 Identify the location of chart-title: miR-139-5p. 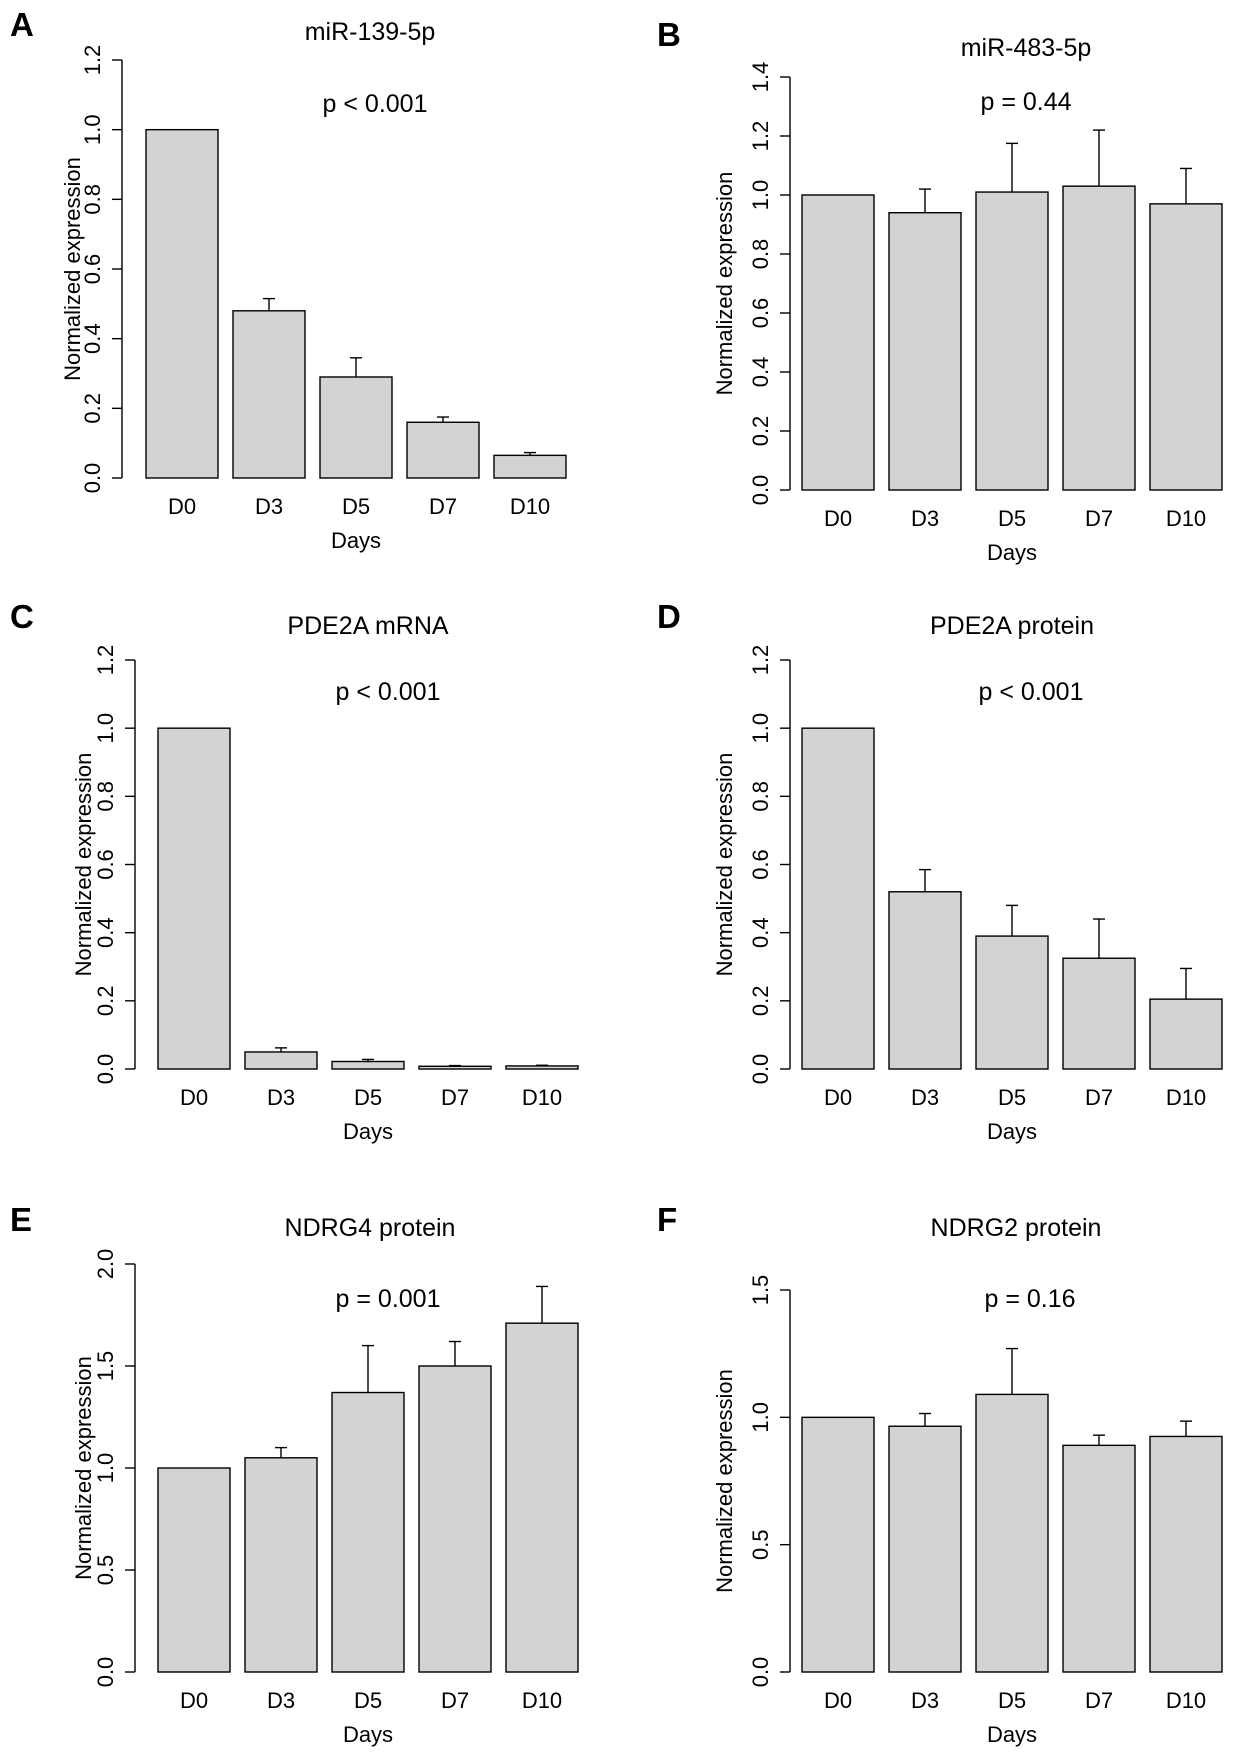
(370, 32).